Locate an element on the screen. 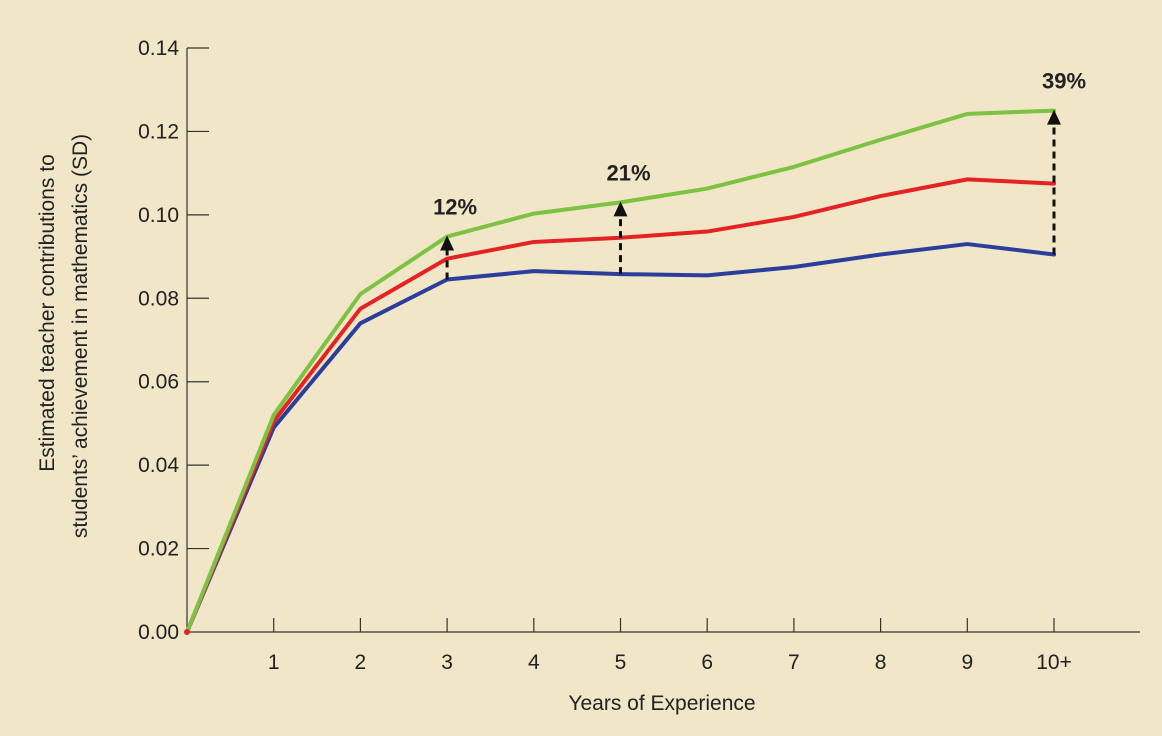 This screenshot has height=736, width=1162. annotation-label: 21% is located at coordinates (628, 172).